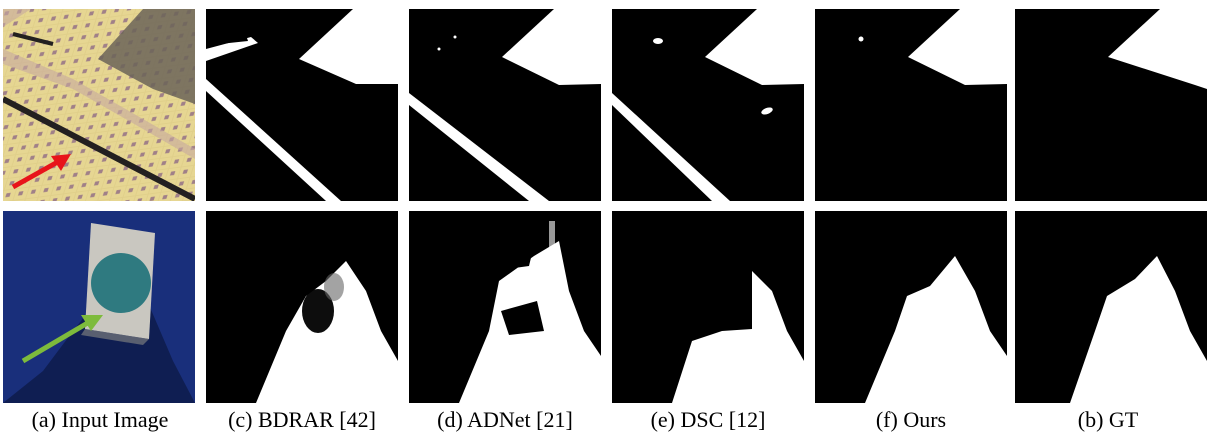 Image resolution: width=1210 pixels, height=442 pixels. Describe the element at coordinates (57, 341) in the screenshot. I see `green-arrow` at that location.